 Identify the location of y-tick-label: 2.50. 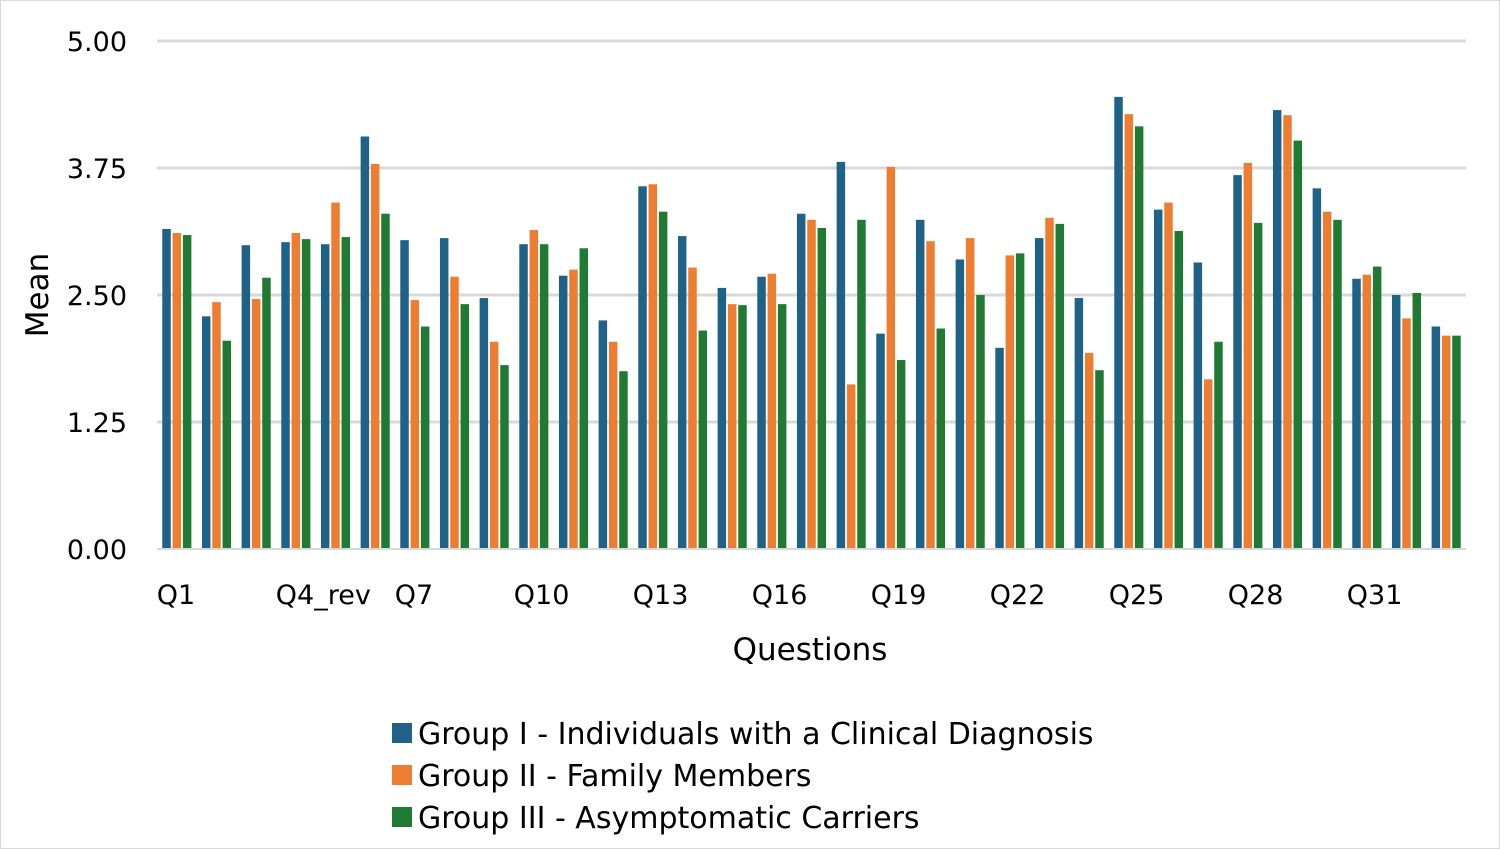
(97, 296).